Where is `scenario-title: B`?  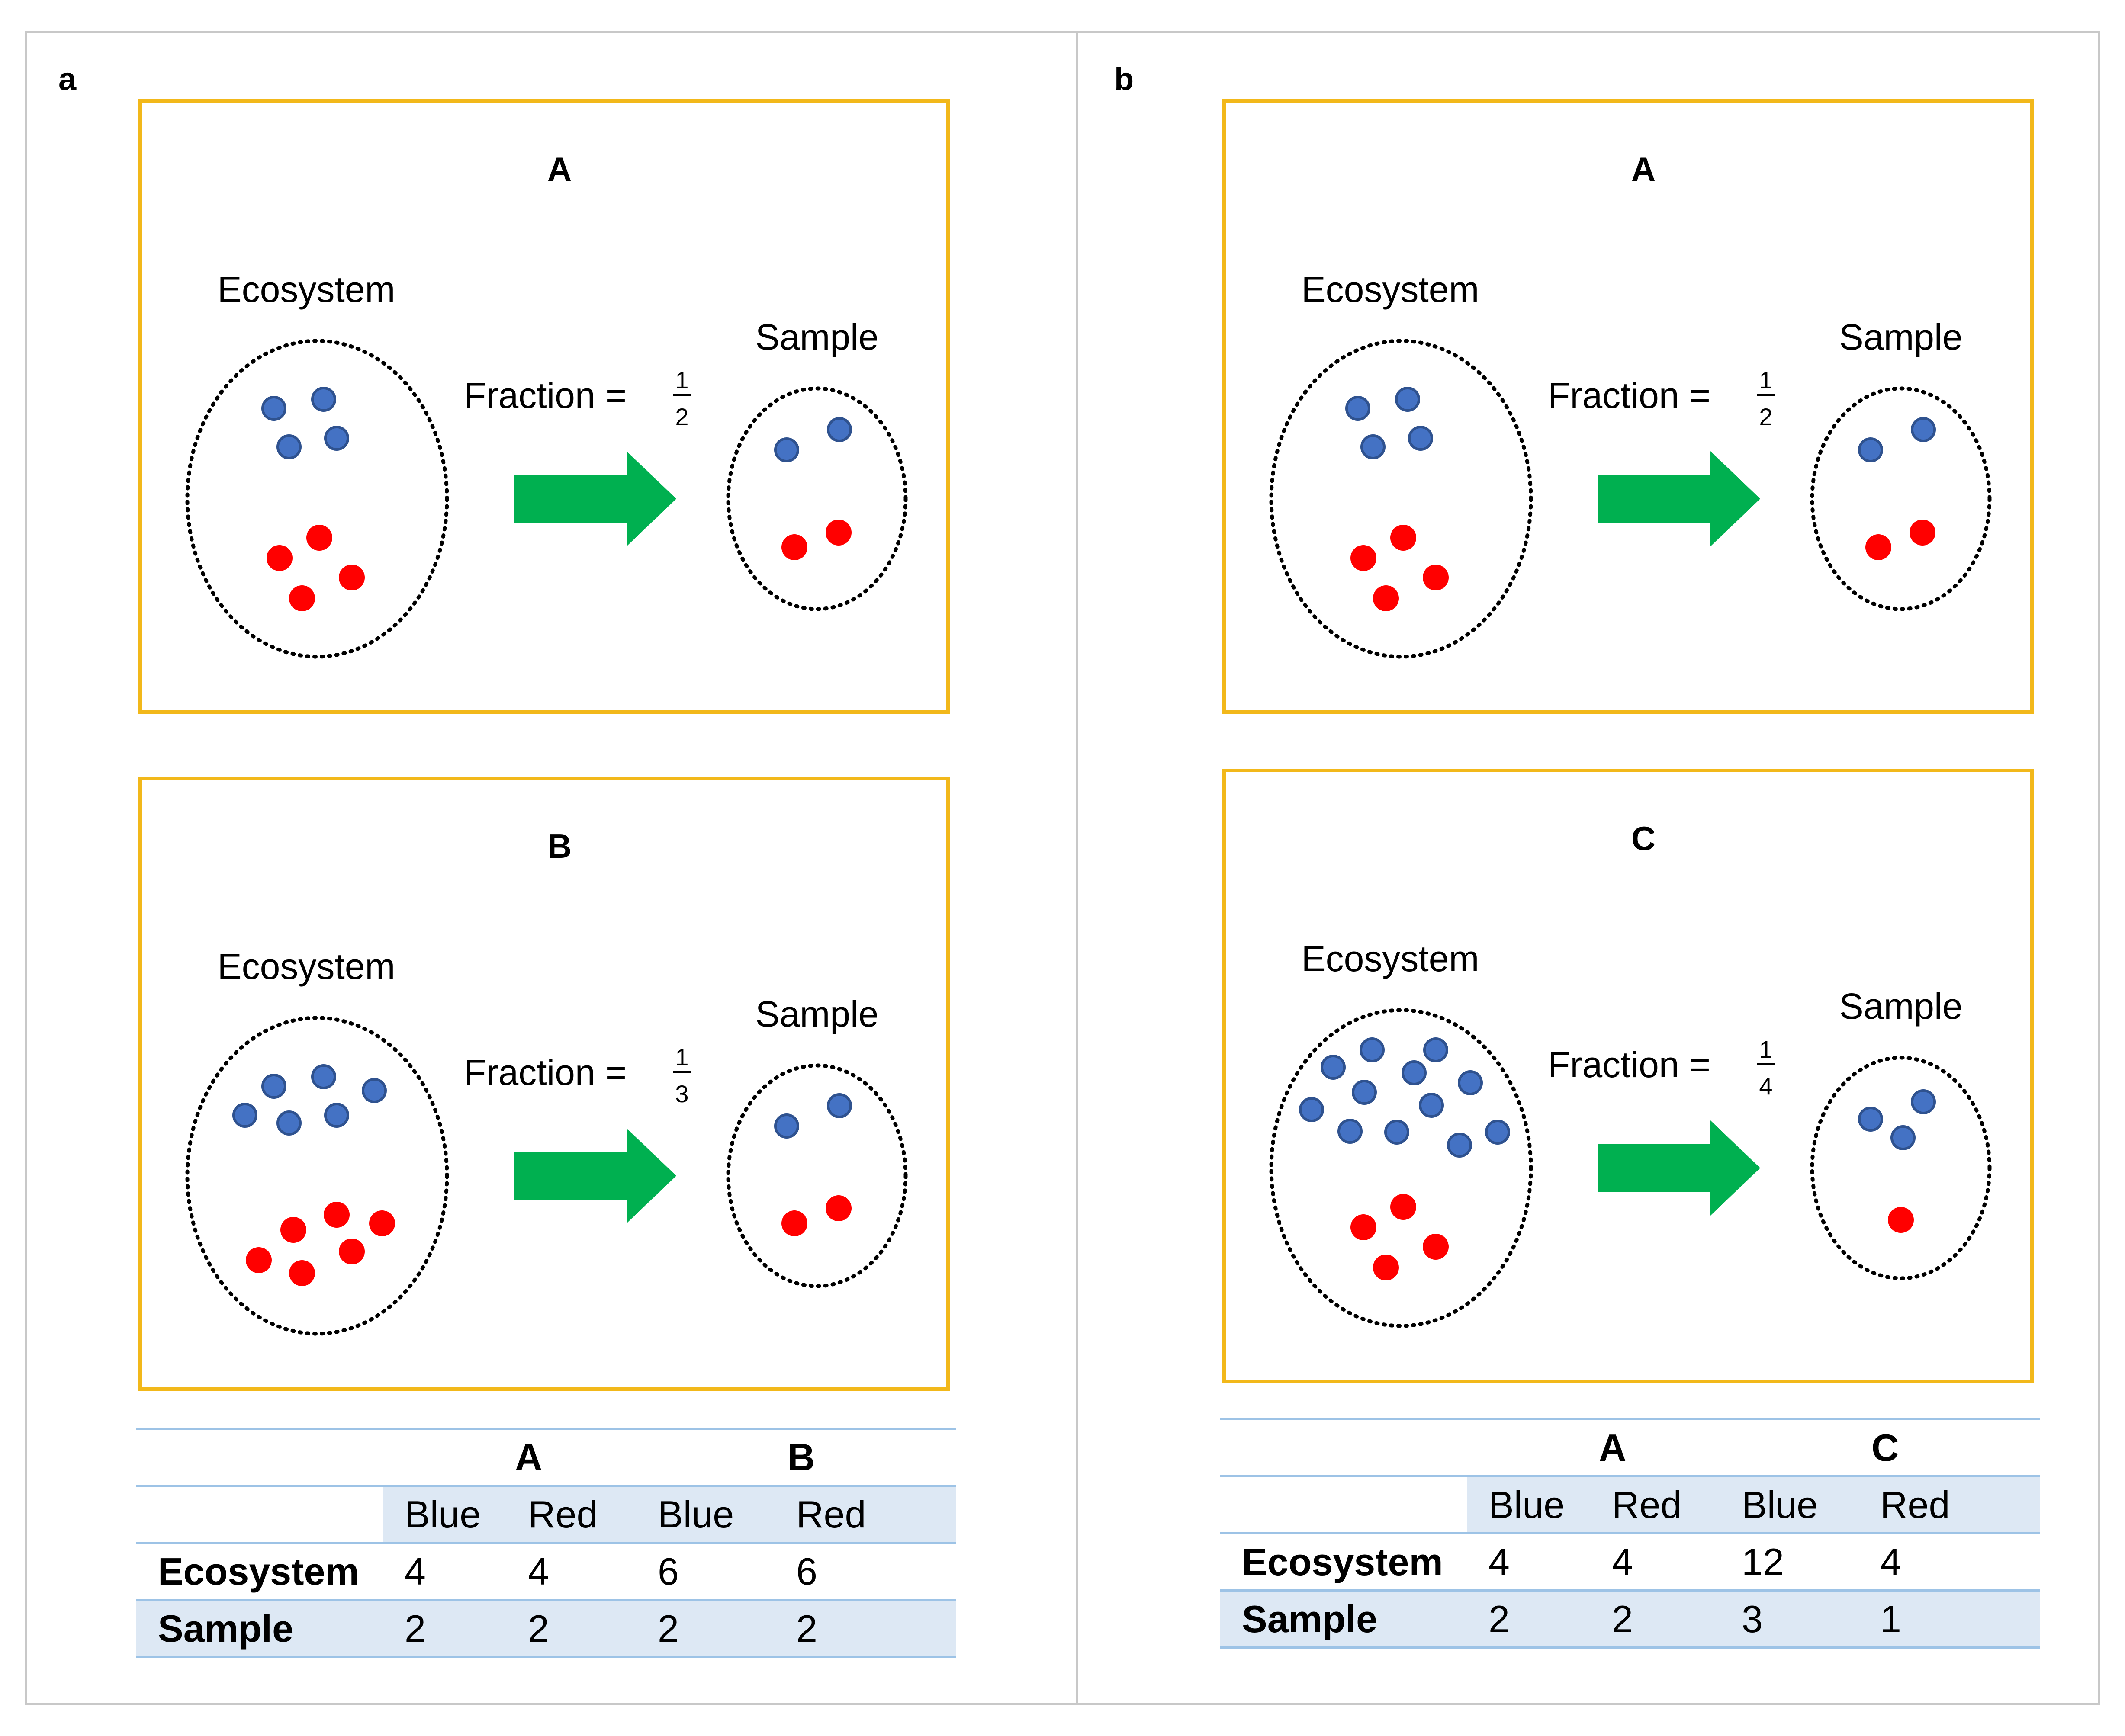 scenario-title: B is located at coordinates (559, 846).